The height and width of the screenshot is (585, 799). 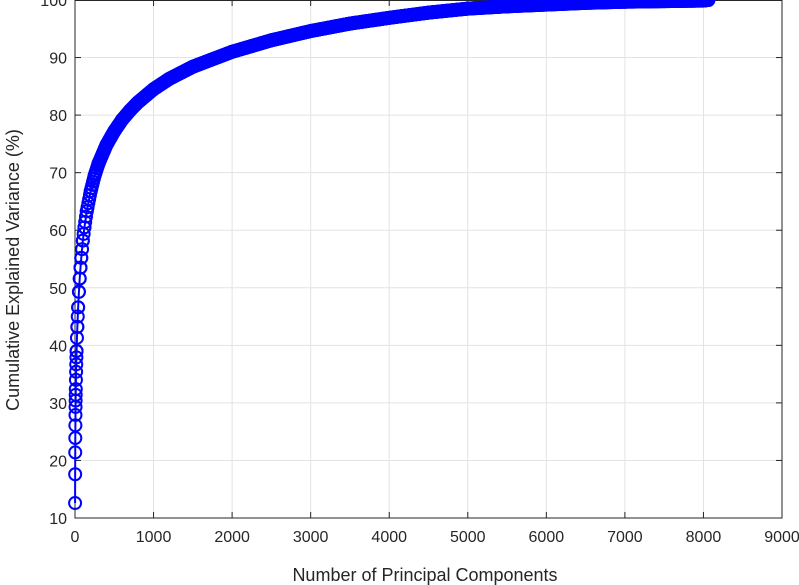 I want to click on y-tick-label: 90, so click(x=58, y=59).